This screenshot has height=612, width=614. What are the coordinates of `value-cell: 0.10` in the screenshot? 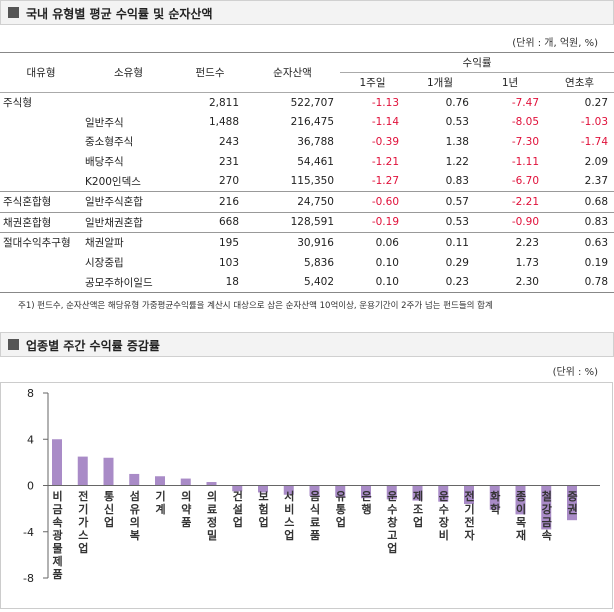 It's located at (387, 262).